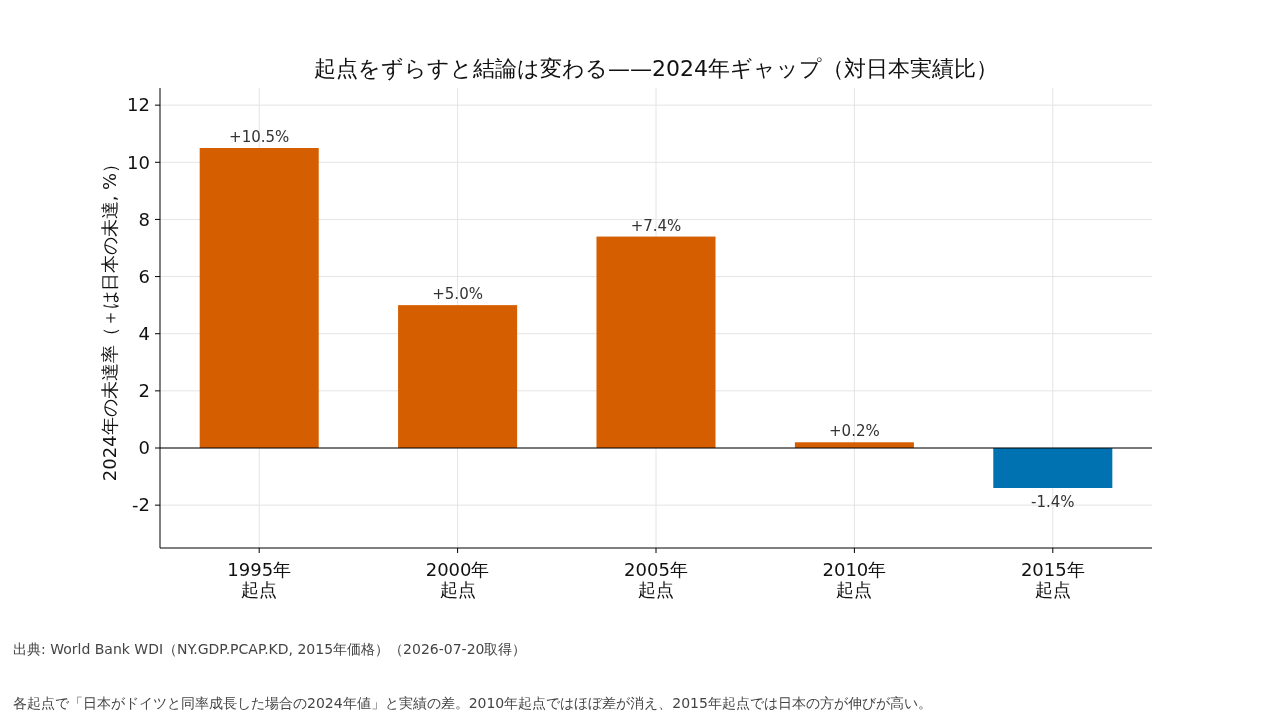 This screenshot has width=1280, height=721. What do you see at coordinates (138, 105) in the screenshot?
I see `y-tick-label: 12` at bounding box center [138, 105].